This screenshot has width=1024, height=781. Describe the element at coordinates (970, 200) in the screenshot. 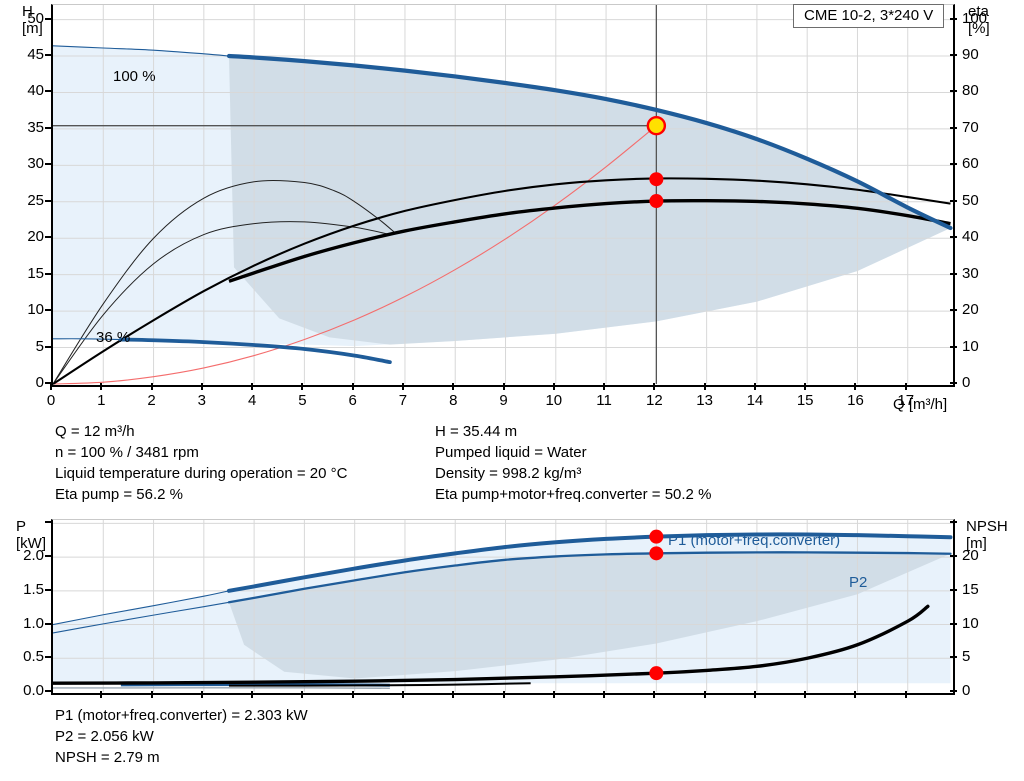

I see `y2-tick-label: 50` at that location.